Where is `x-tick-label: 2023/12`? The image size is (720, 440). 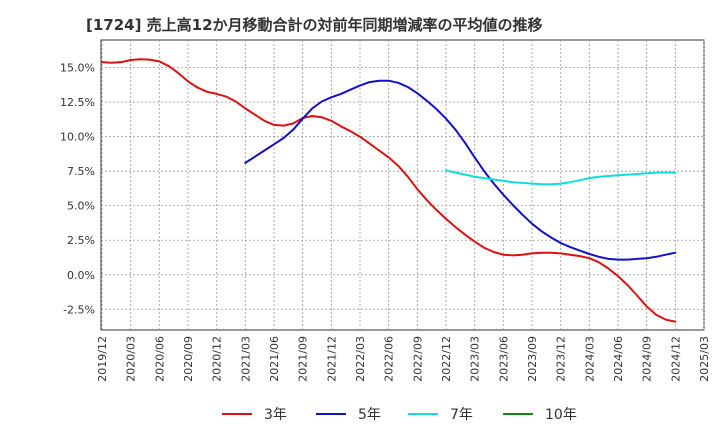 x-tick-label: 2023/12 is located at coordinates (561, 359).